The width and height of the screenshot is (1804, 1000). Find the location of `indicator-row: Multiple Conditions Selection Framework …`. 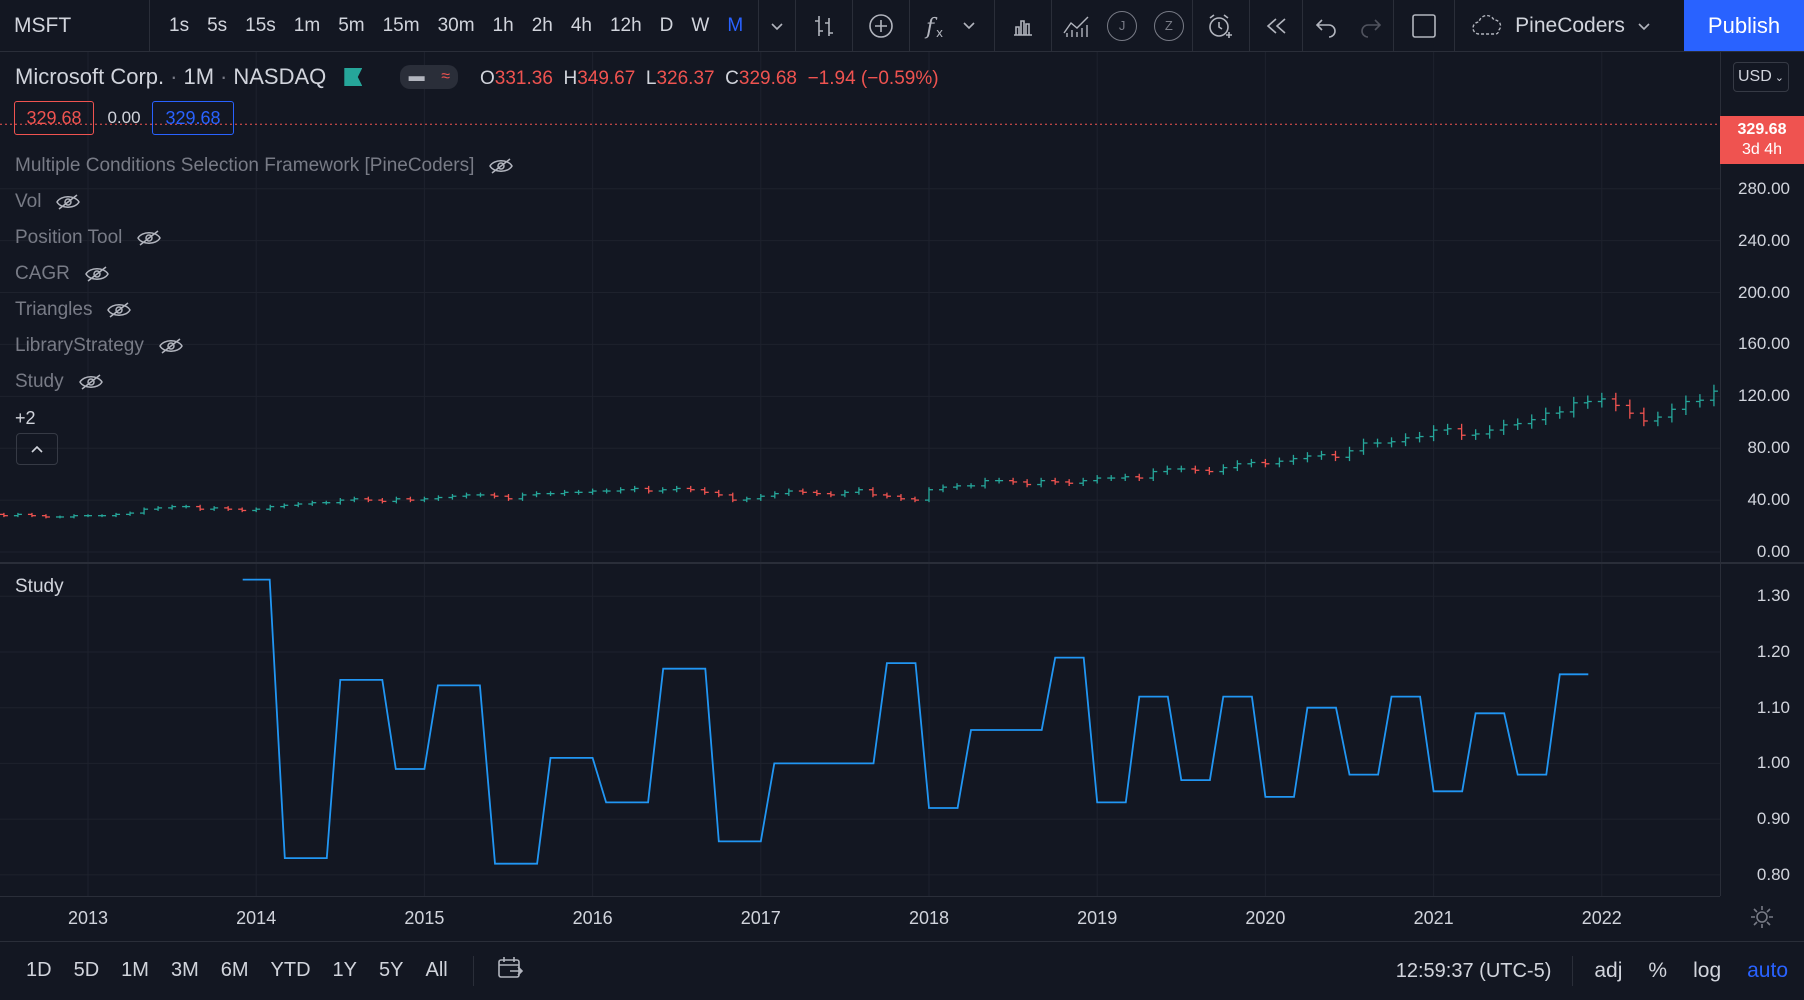

indicator-row: Multiple Conditions Selection Framework … is located at coordinates (264, 166).